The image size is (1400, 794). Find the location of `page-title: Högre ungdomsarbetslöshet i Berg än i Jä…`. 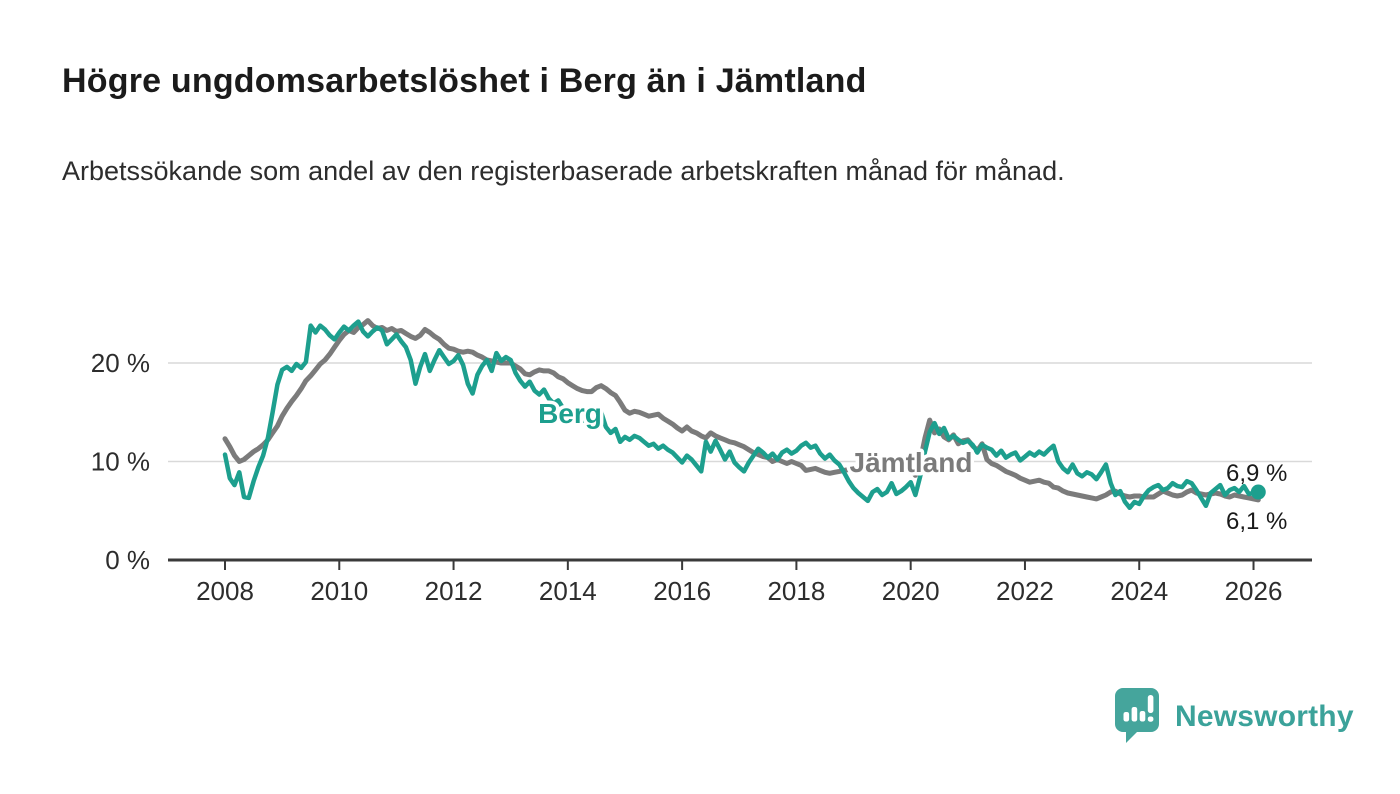

page-title: Högre ungdomsarbetslöshet i Berg än i Jä… is located at coordinates (464, 81).